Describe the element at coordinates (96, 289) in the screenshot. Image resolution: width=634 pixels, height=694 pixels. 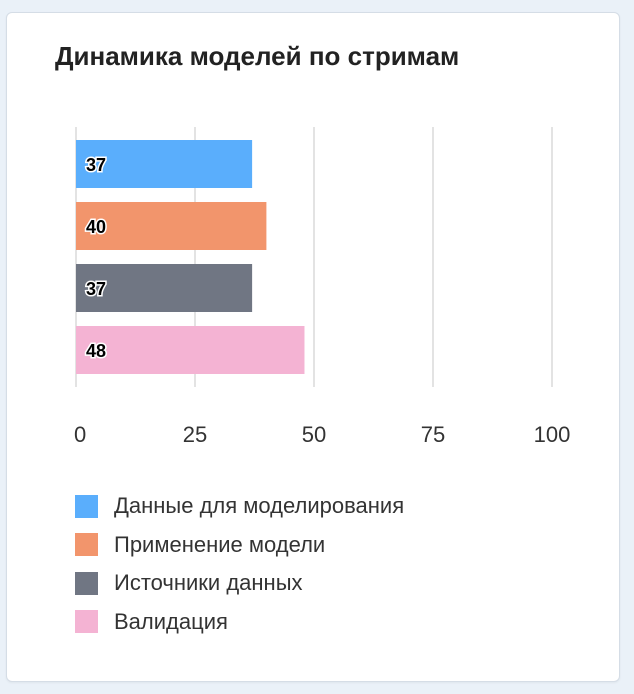
I see `bar-value-label-3: 37` at that location.